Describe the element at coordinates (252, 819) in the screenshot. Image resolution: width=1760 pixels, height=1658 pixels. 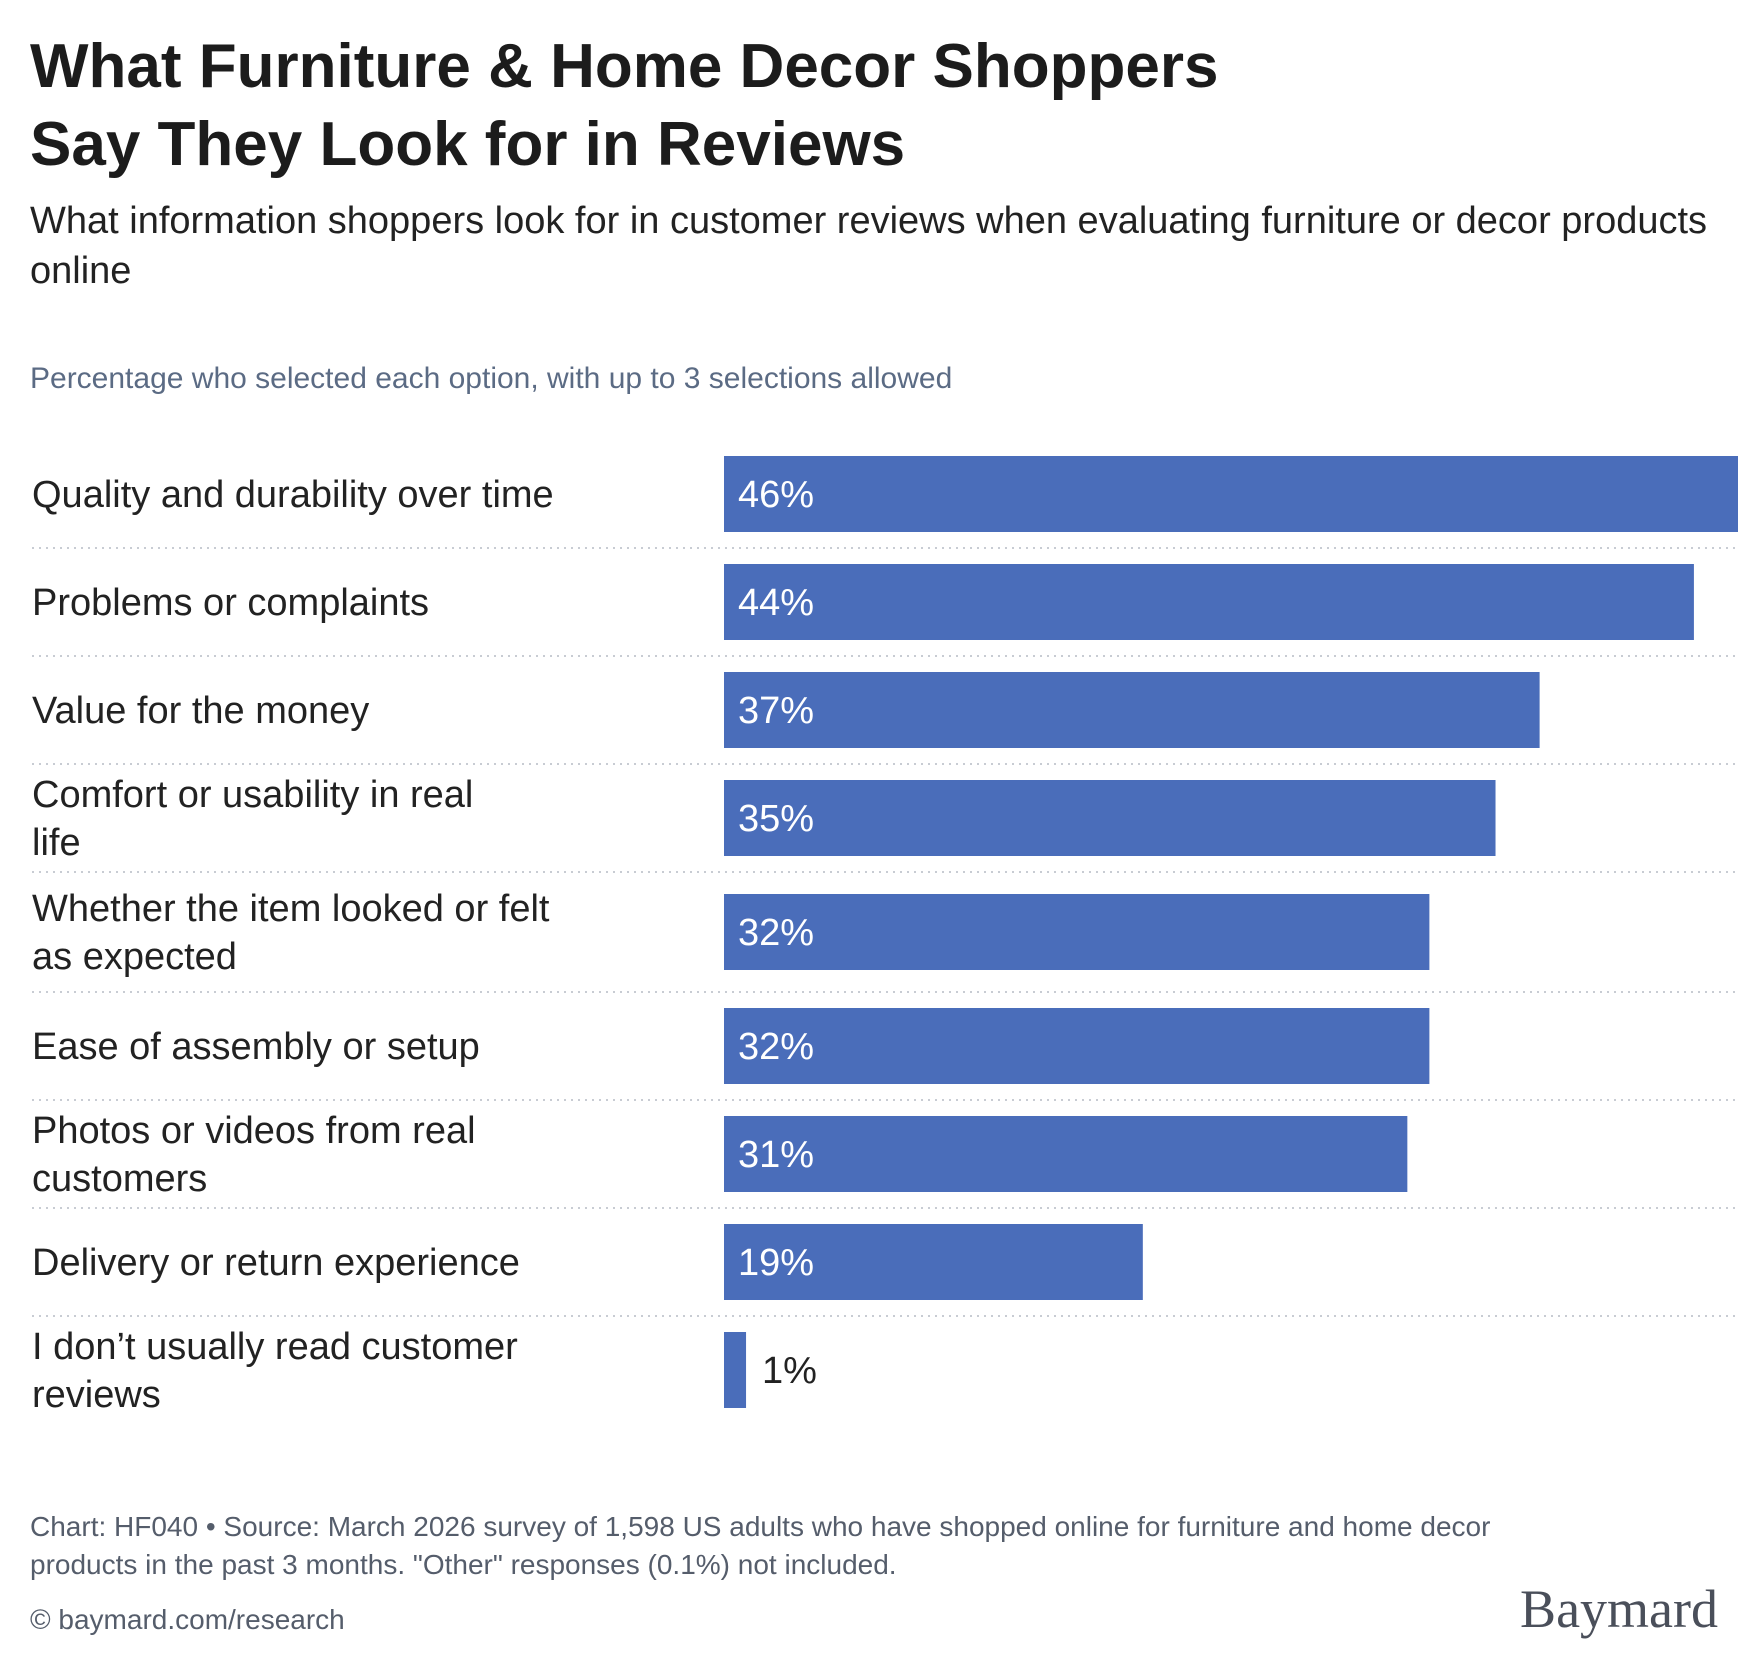
I see `category-label-4: Comfort or usability in real life` at that location.